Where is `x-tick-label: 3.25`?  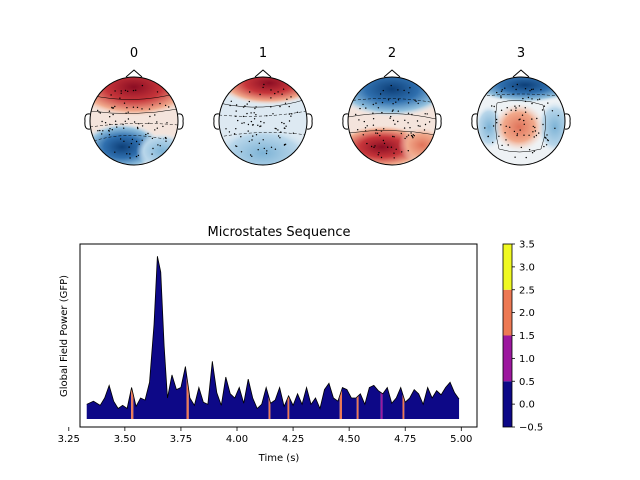 x-tick-label: 3.25 is located at coordinates (69, 439).